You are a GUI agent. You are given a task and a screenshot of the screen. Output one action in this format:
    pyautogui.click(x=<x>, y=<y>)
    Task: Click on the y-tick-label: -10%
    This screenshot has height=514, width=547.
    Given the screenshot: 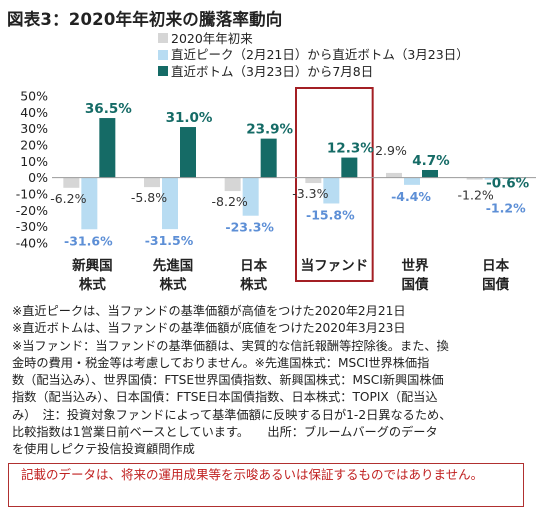 What is the action you would take?
    pyautogui.click(x=32, y=194)
    